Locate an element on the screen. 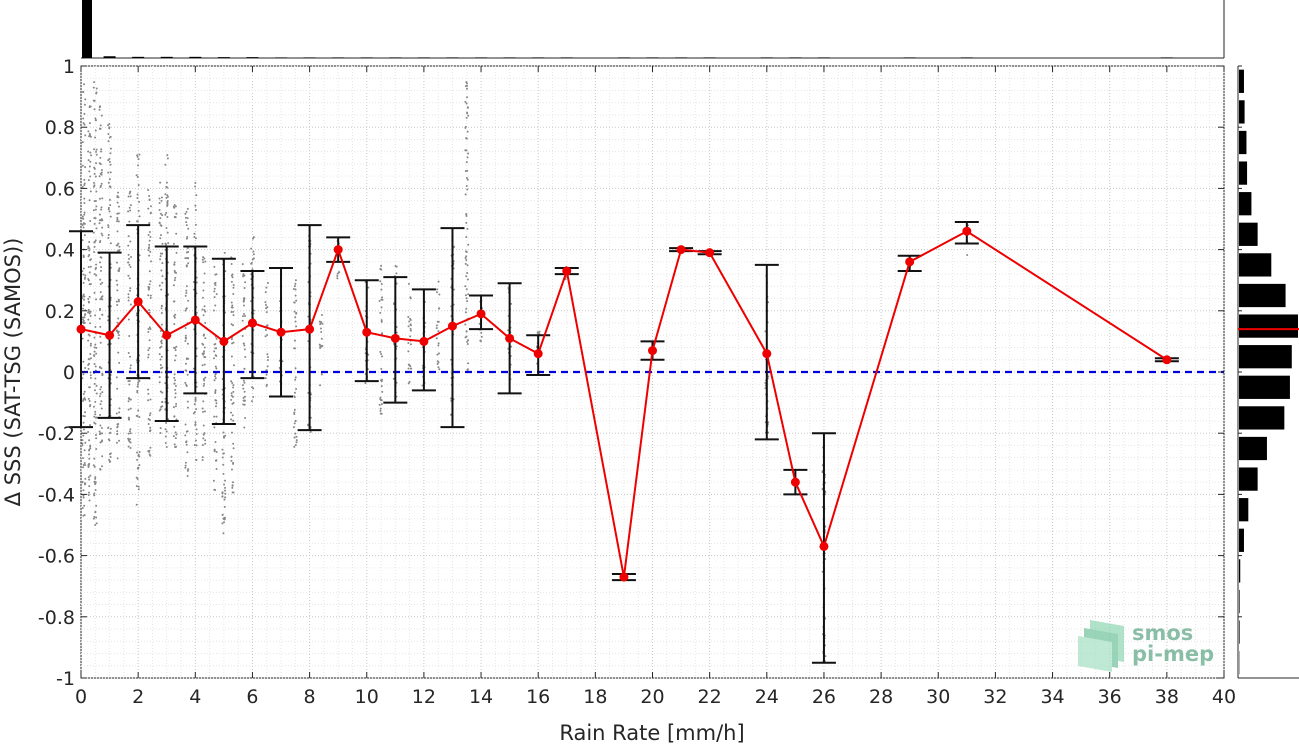 The height and width of the screenshot is (745, 1299). y-tick-label: -1 is located at coordinates (65, 679).